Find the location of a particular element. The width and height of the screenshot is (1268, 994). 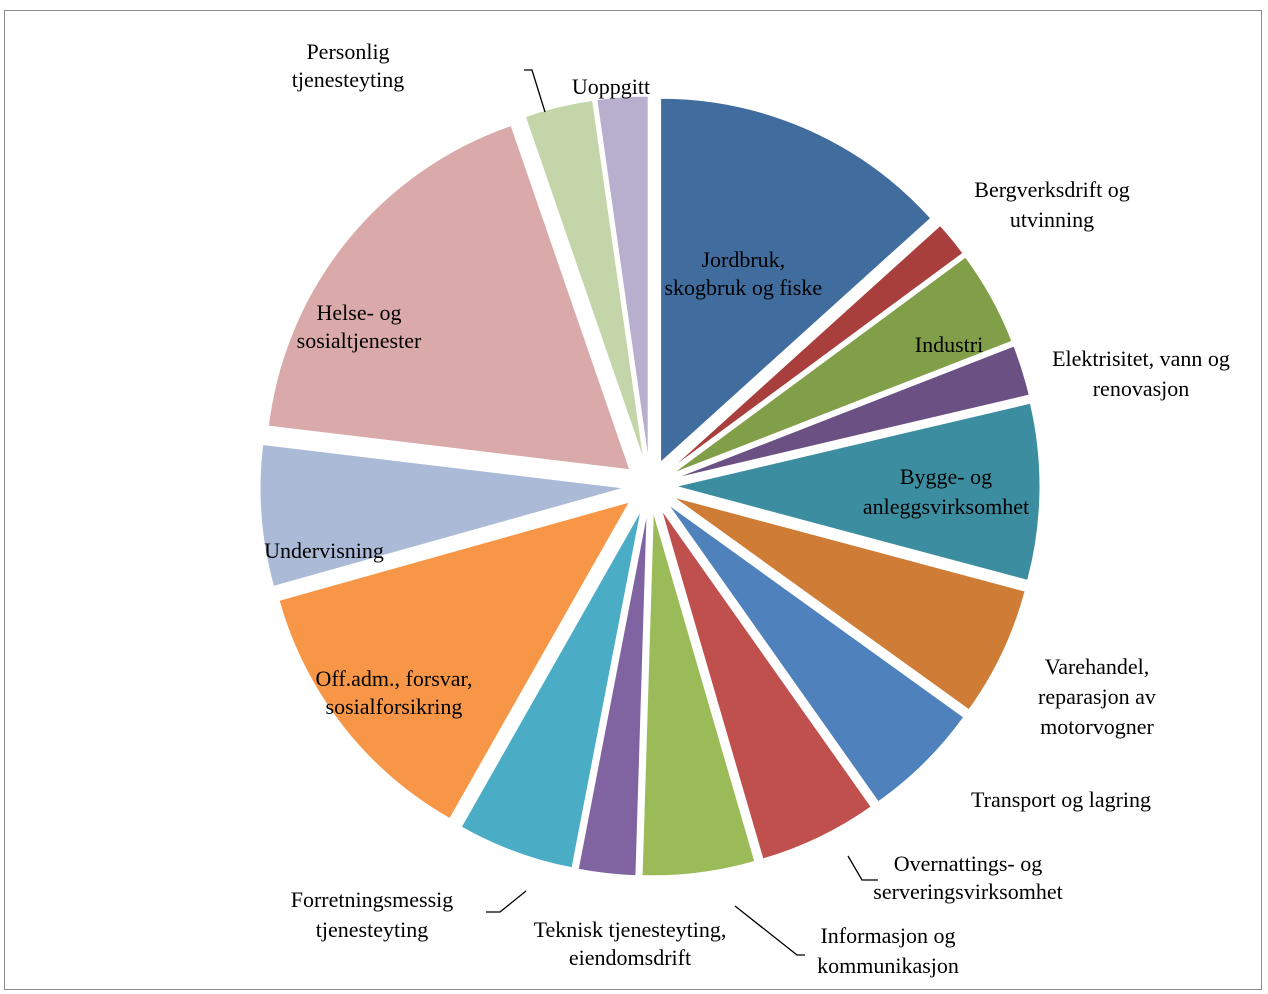

slice-label-line: Industri is located at coordinates (949, 344).